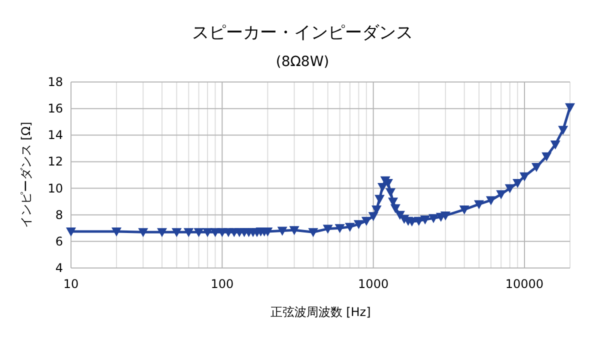 The height and width of the screenshot is (340, 605). Describe the element at coordinates (55, 82) in the screenshot. I see `y-tick-label: 18` at that location.